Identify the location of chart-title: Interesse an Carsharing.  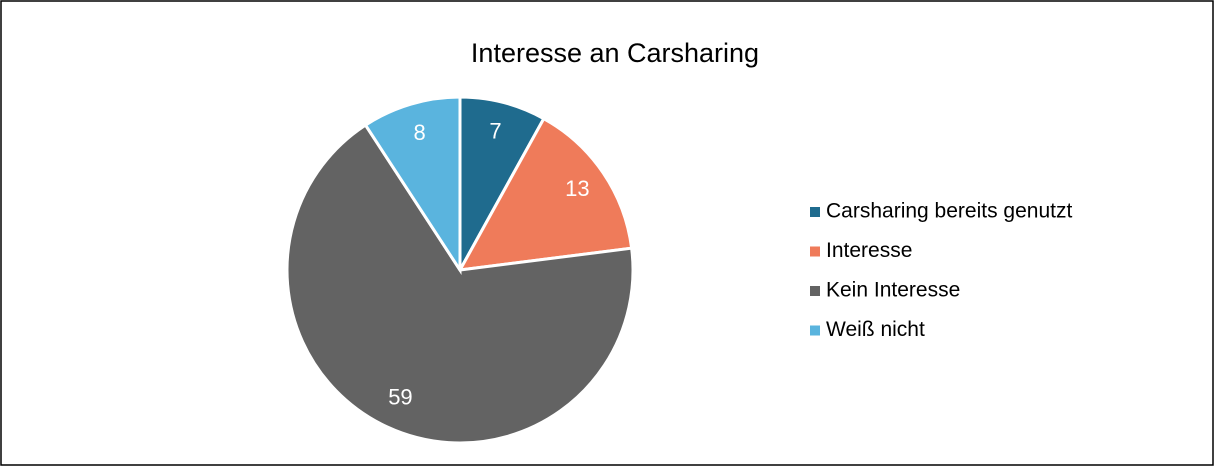
(615, 53).